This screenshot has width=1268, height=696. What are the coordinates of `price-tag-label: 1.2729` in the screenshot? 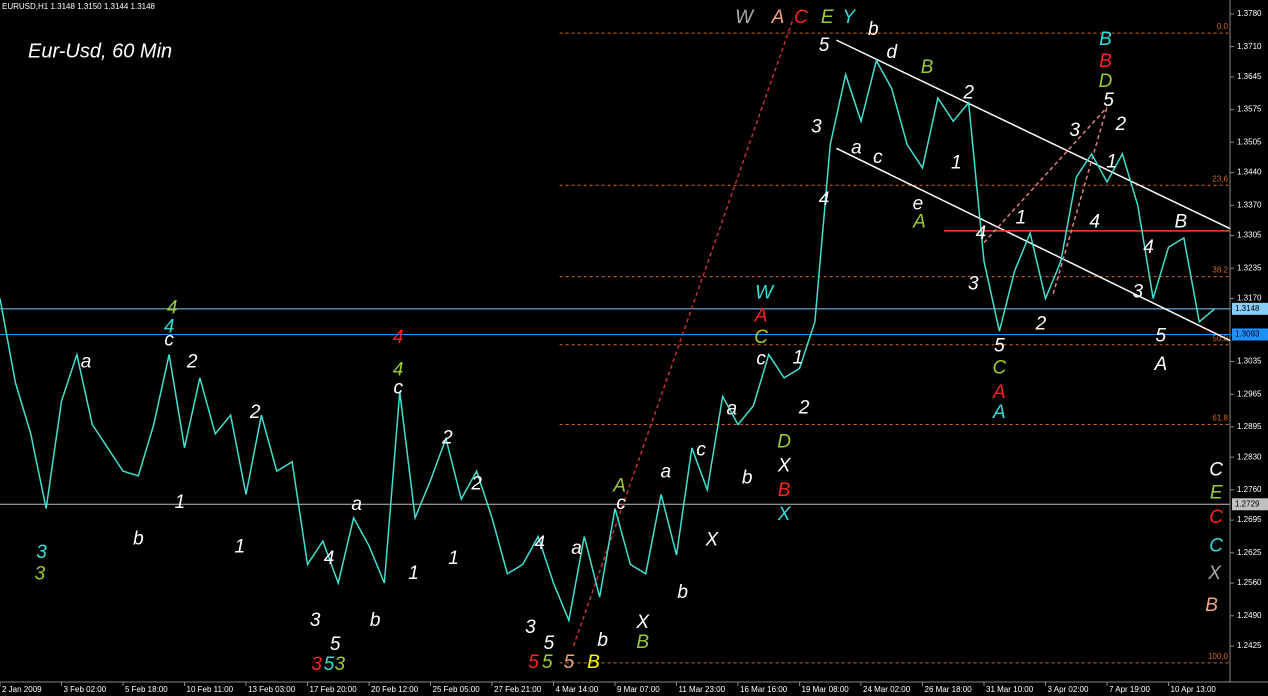 It's located at (1247, 503).